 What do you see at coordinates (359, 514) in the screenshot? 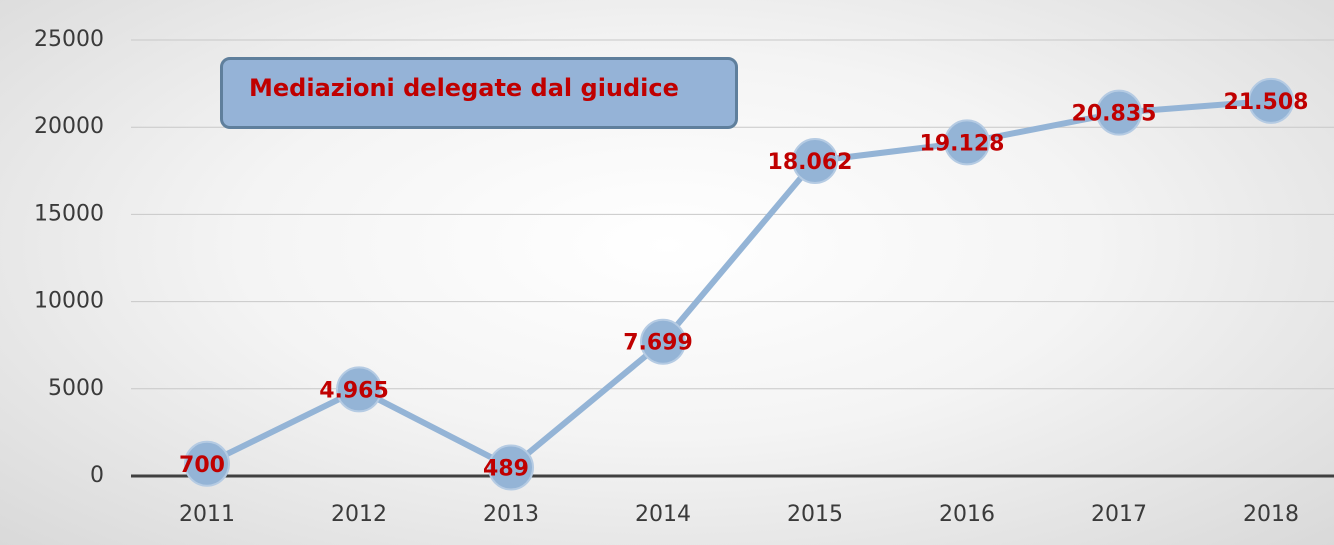
I see `x-tick-label: 2012` at bounding box center [359, 514].